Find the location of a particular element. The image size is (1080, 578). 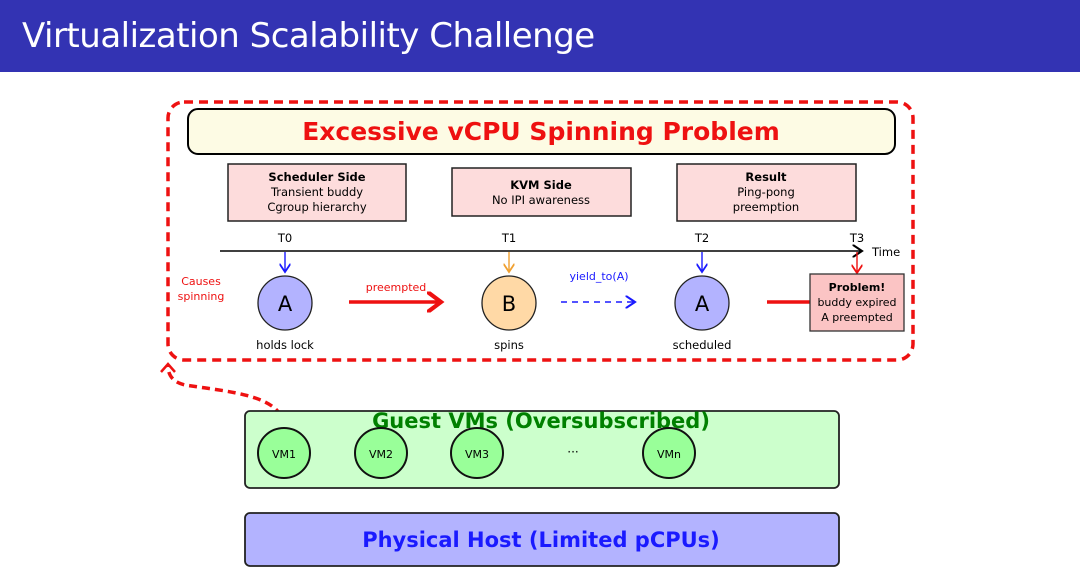

physical-host-box is located at coordinates (542, 539).